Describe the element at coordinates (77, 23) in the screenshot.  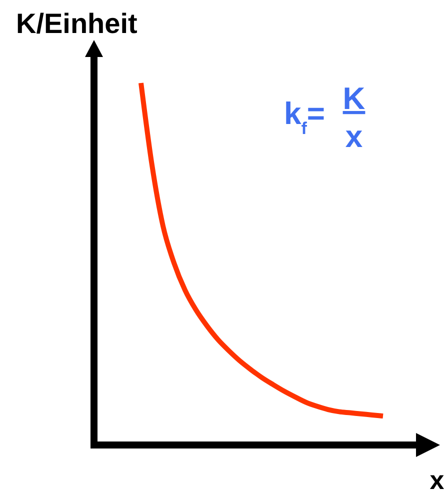
I see `y-axis-title: K/Einheit` at that location.